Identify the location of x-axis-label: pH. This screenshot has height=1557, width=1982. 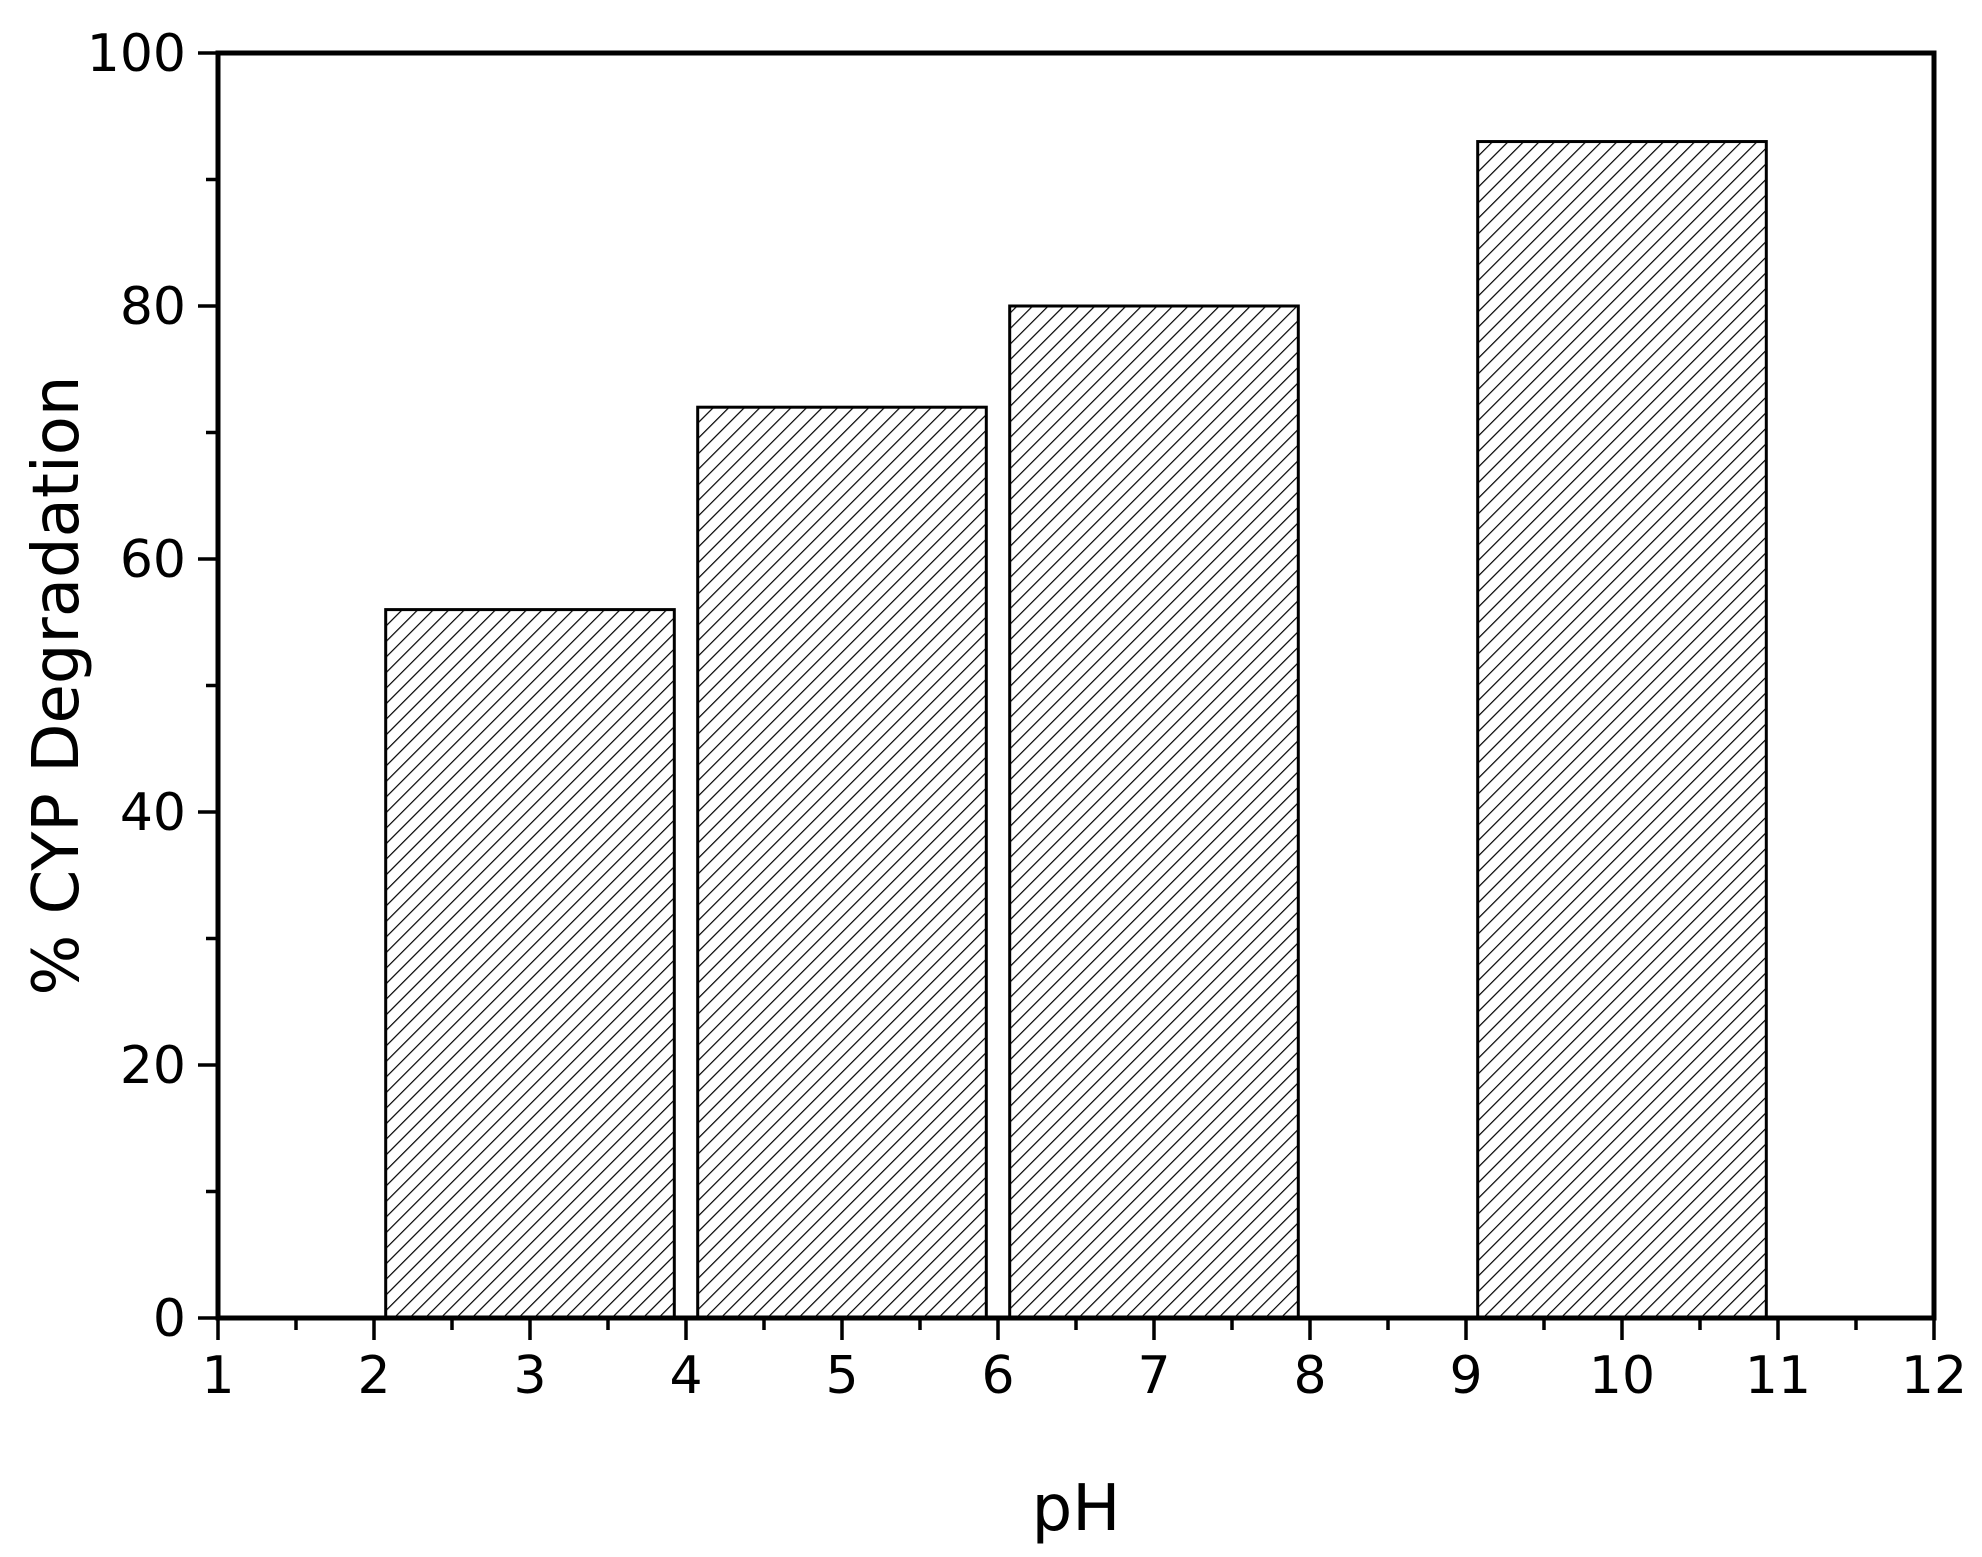
(1076, 1509).